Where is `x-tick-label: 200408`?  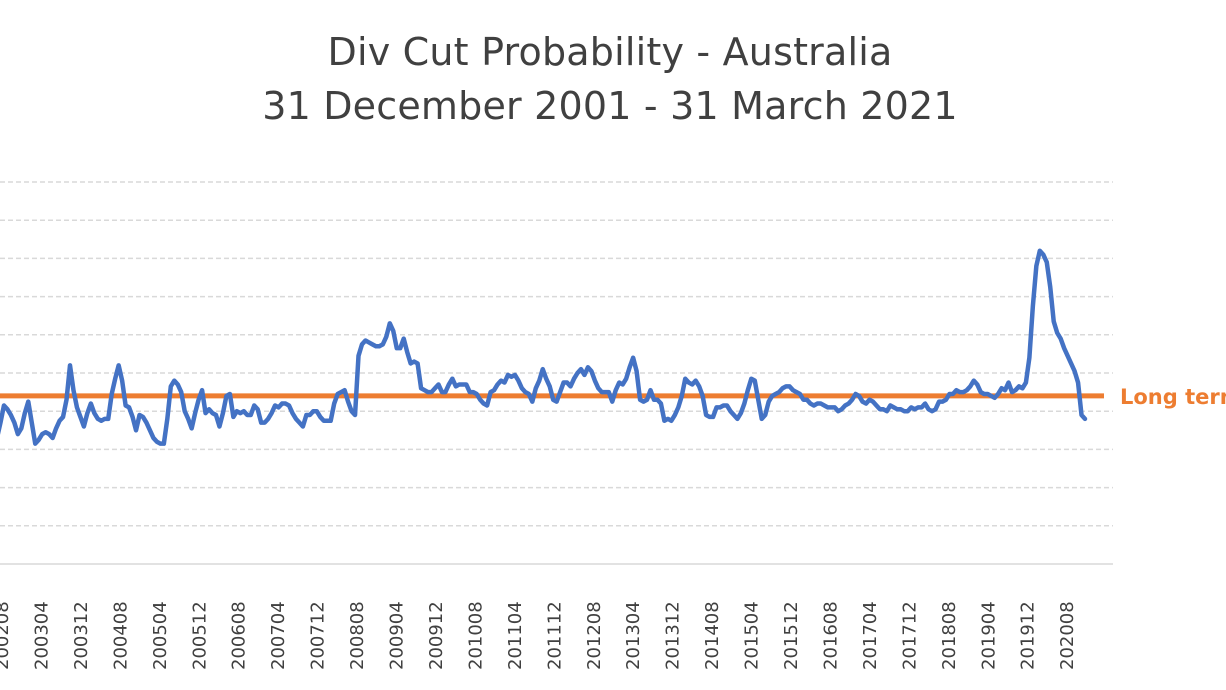
x-tick-label: 200408 is located at coordinates (120, 635).